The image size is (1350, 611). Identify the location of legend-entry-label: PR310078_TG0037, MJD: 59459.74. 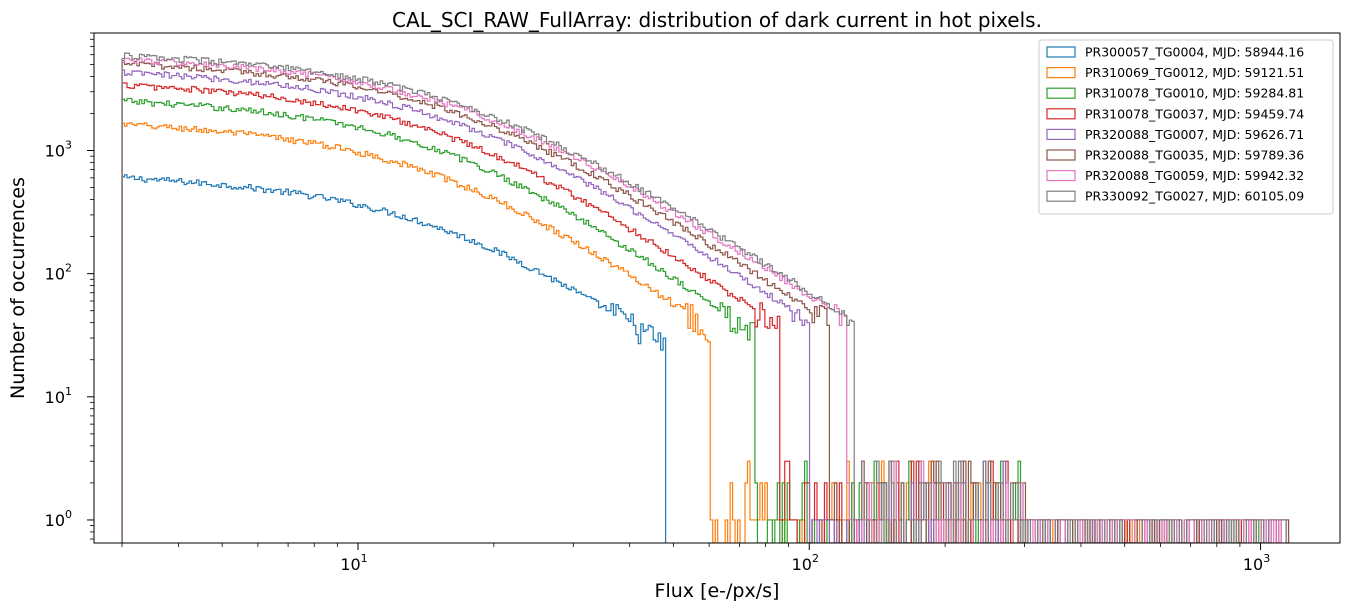
(1194, 113).